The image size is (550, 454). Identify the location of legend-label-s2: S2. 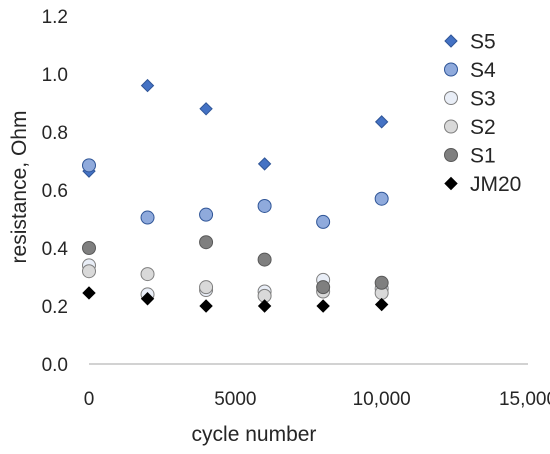
(483, 127).